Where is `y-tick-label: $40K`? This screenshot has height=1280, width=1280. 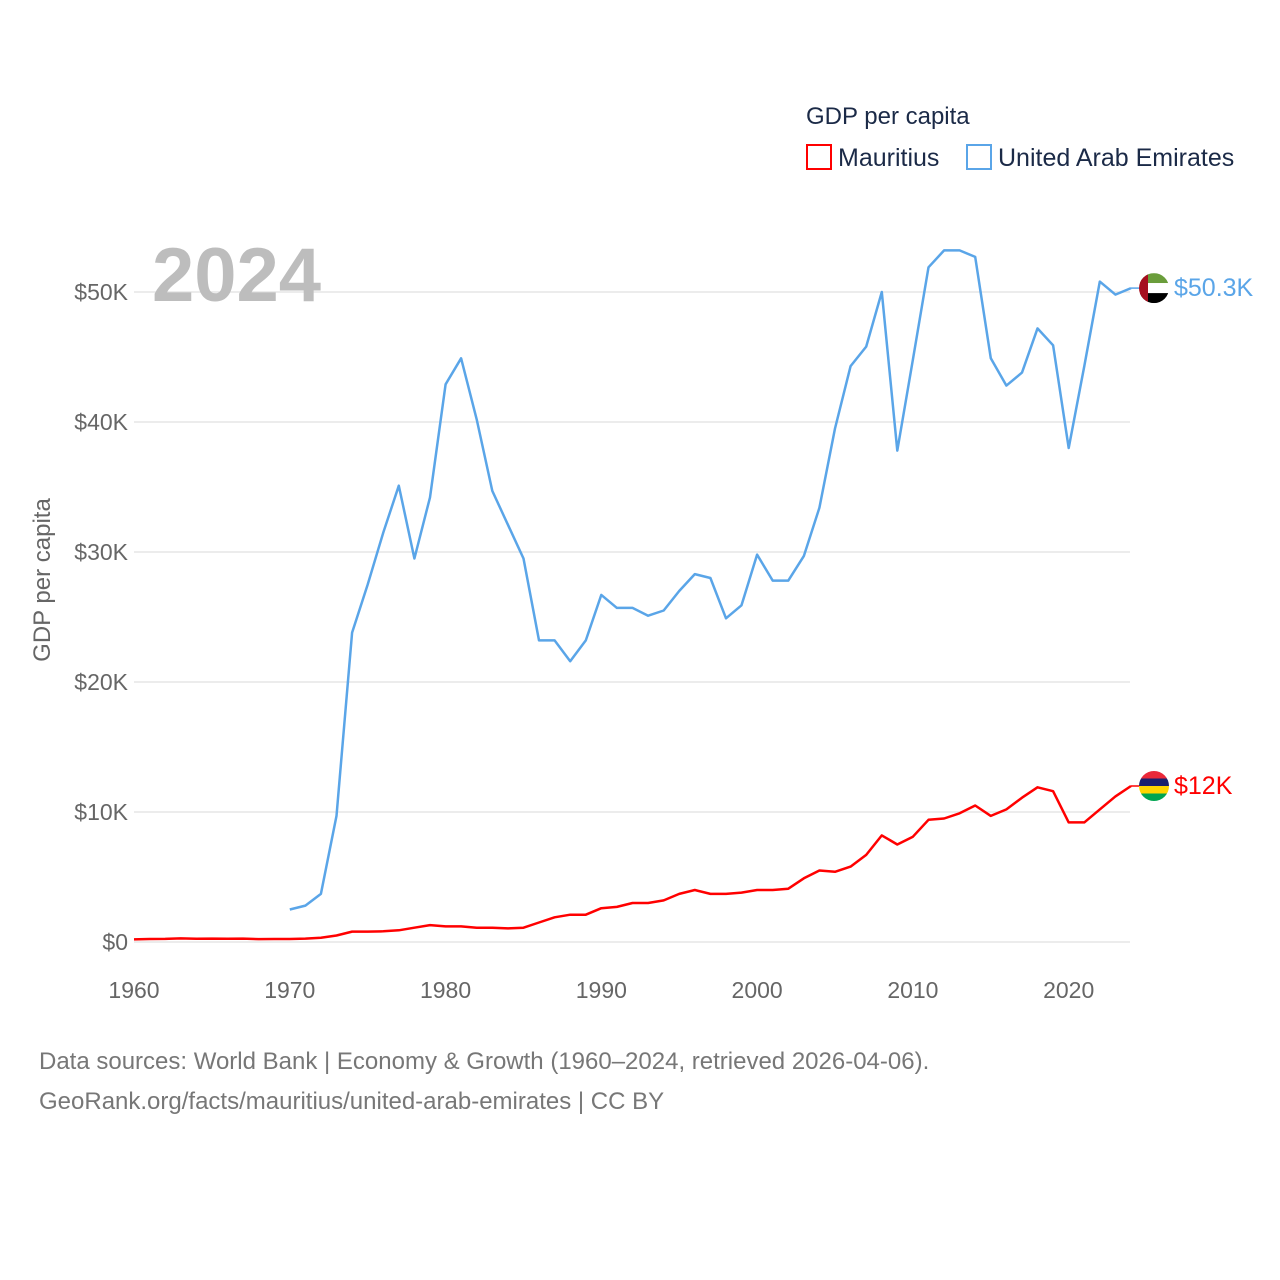 y-tick-label: $40K is located at coordinates (101, 422).